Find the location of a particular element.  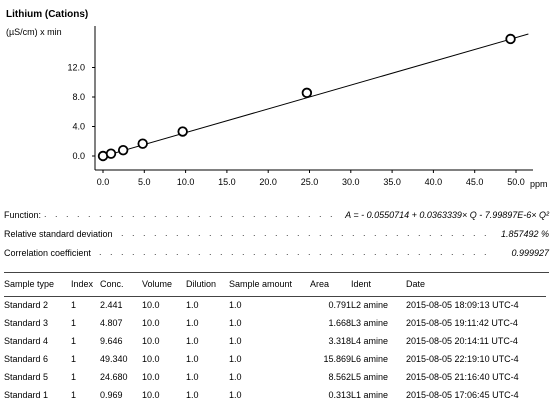

x-axis-label: ppm is located at coordinates (539, 184).